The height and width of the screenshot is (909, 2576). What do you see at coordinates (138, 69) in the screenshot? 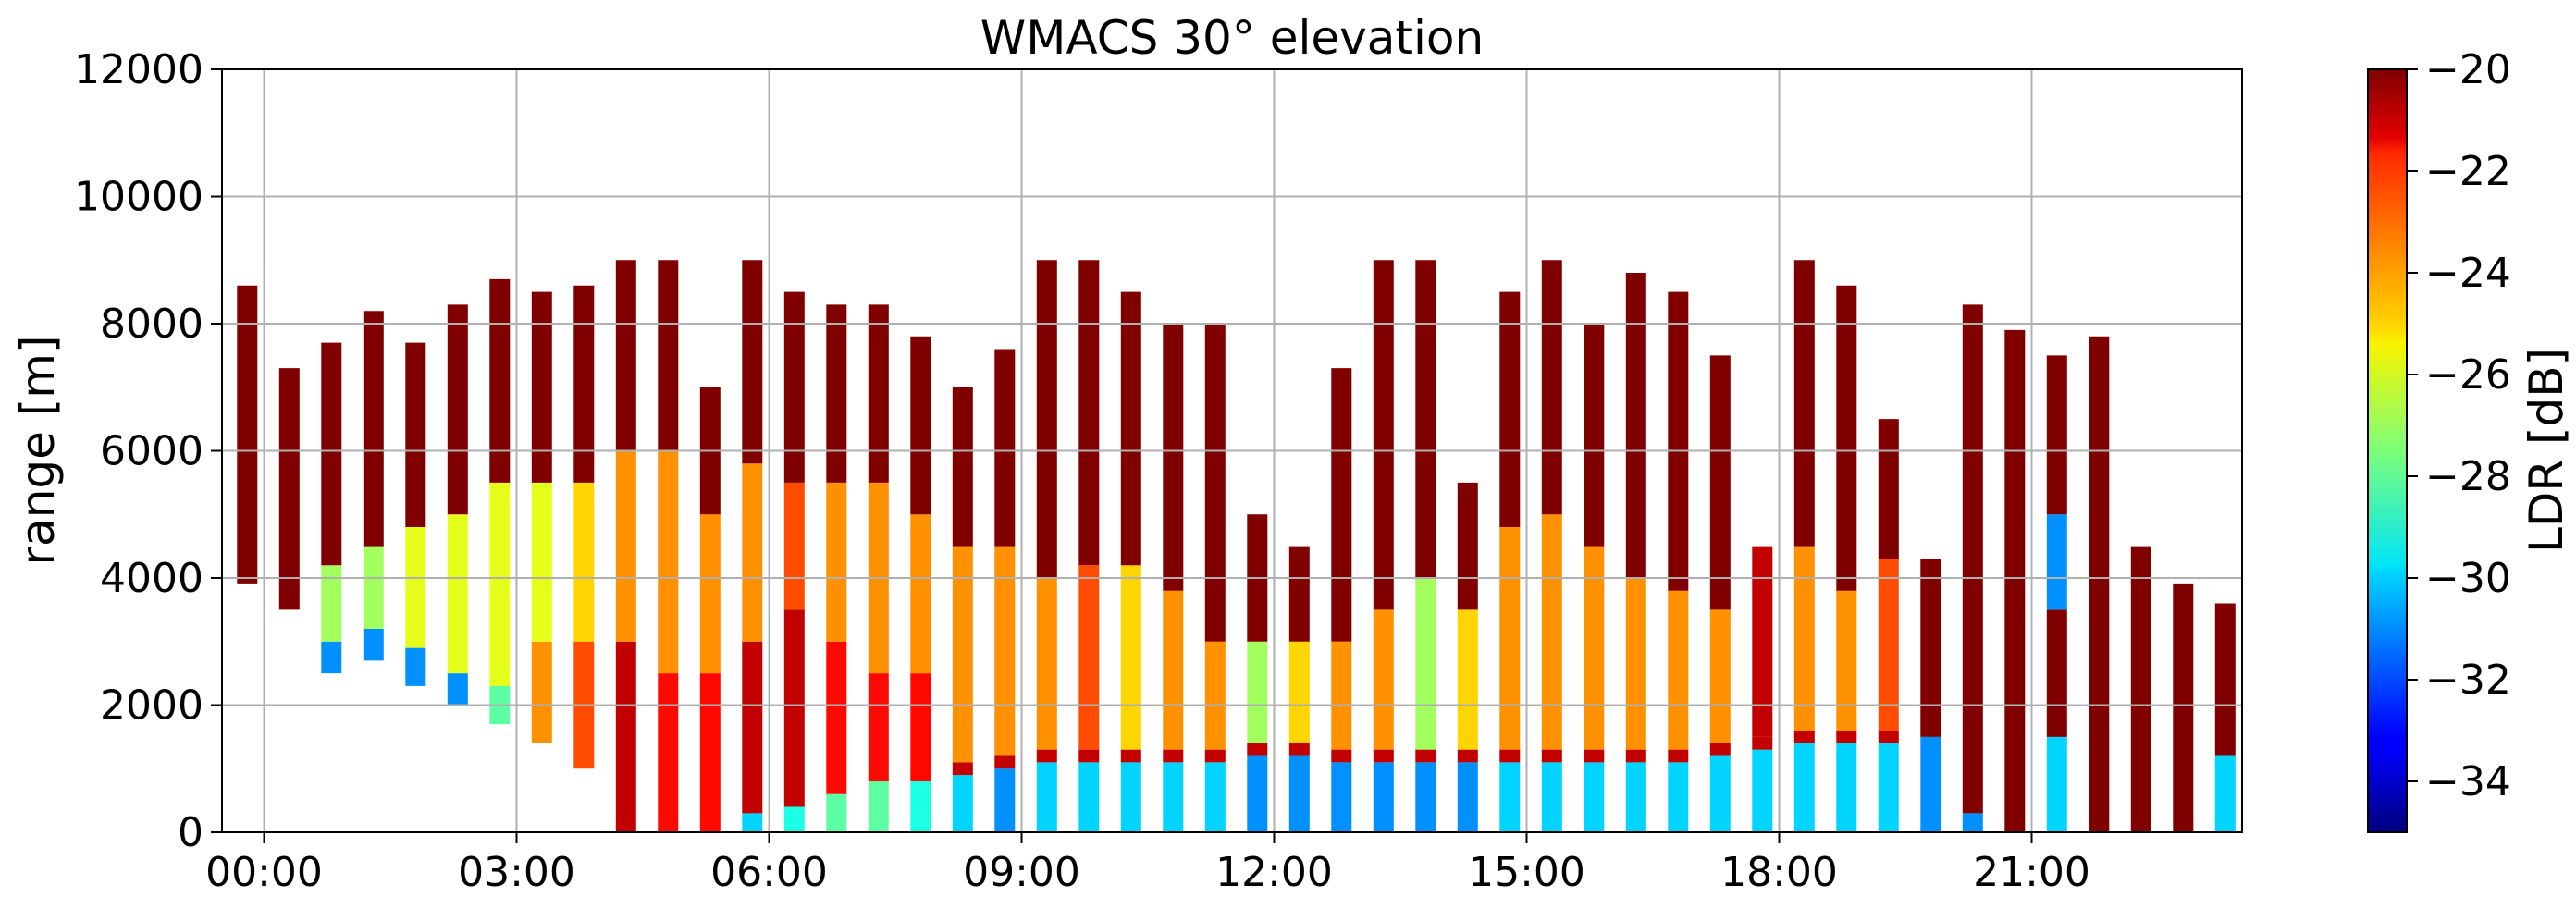
I see `y-tick-label: 12000` at bounding box center [138, 69].